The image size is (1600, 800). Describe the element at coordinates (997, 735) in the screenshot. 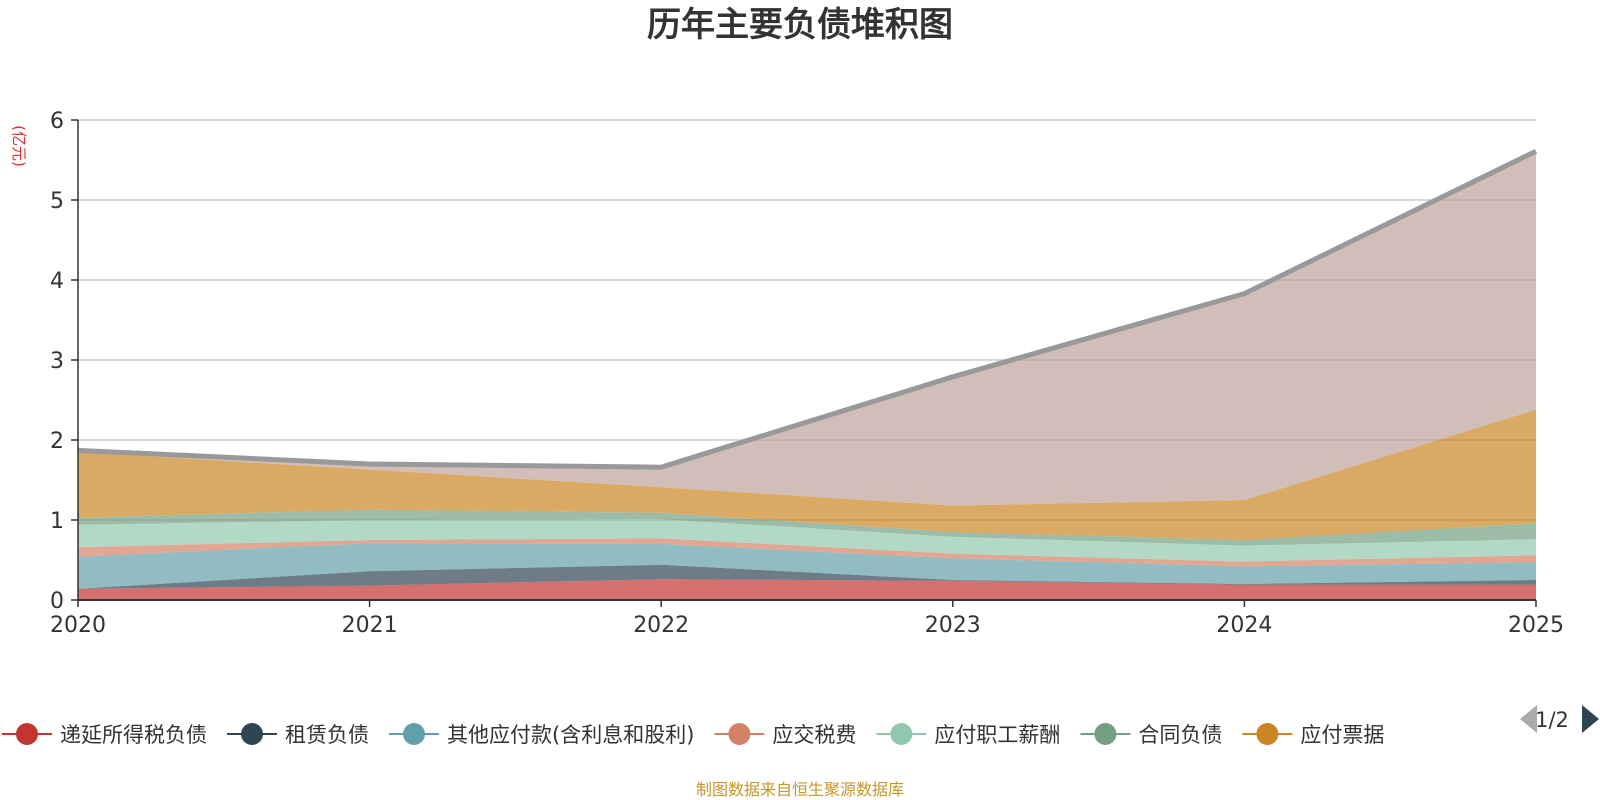

I see `legend-label: 应付职工薪酬` at that location.